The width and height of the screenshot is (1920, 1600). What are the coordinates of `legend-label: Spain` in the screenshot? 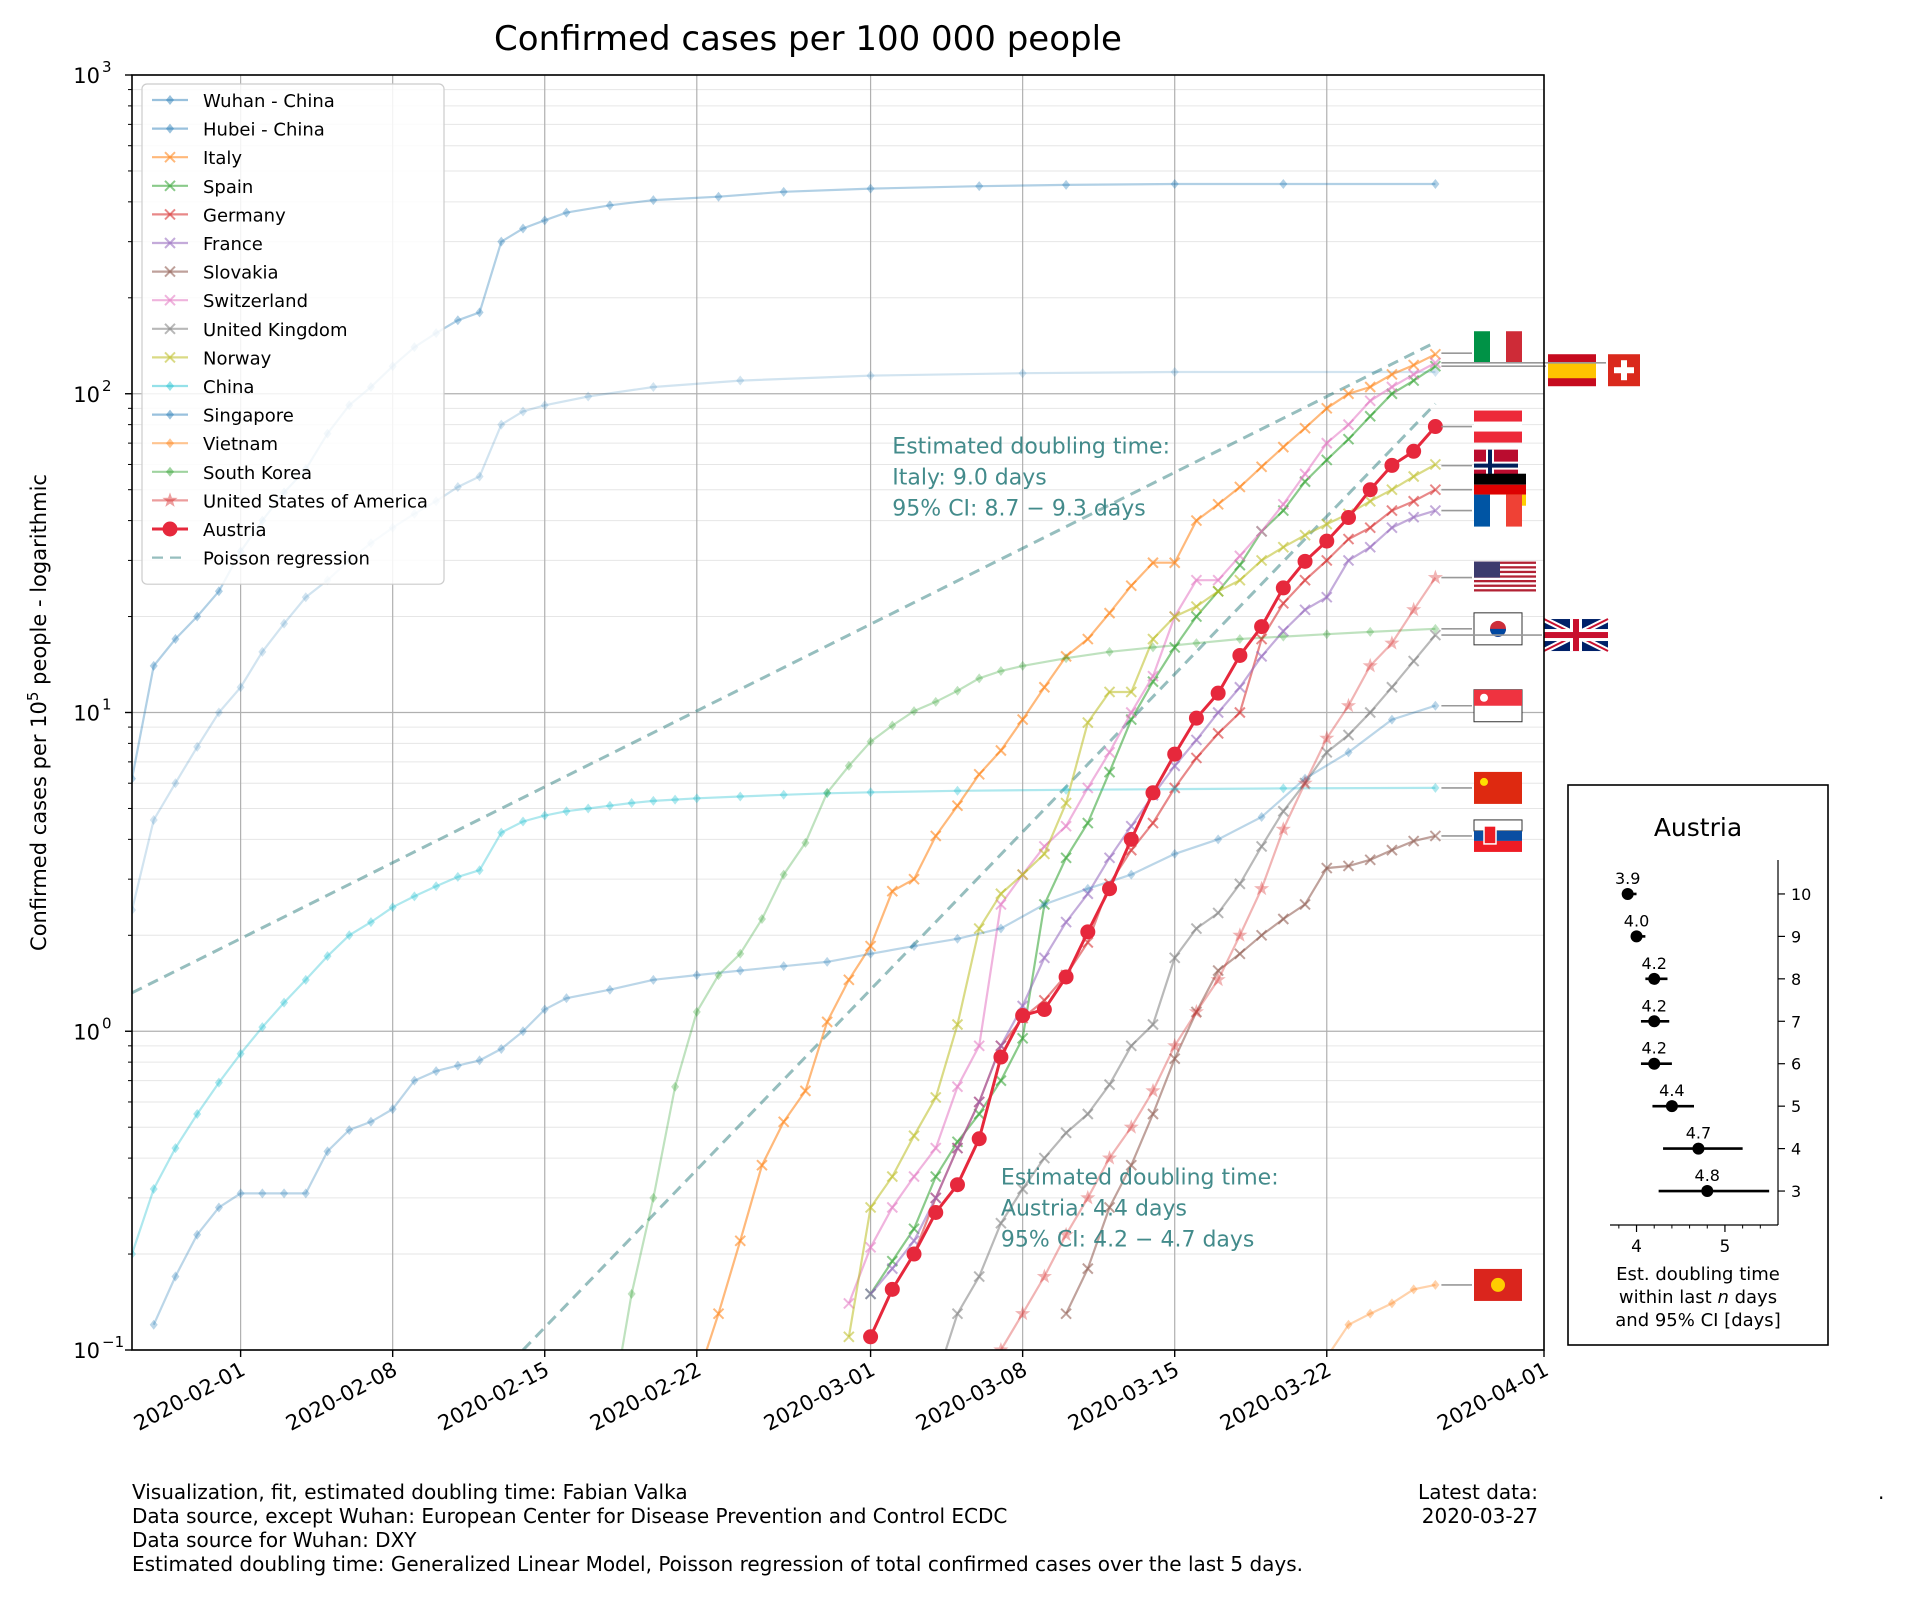 It's located at (228, 187).